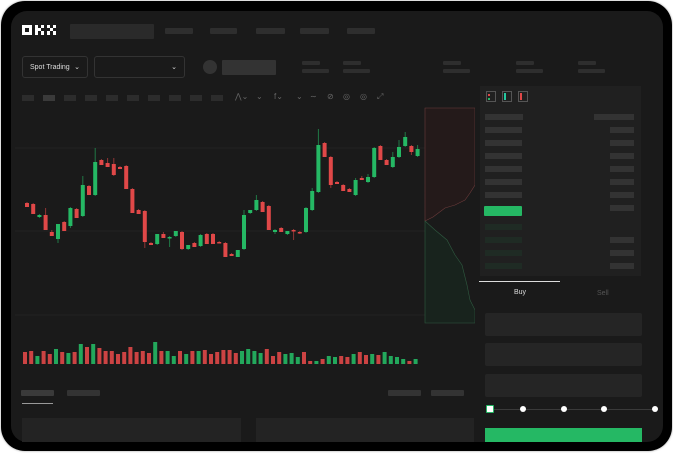 Image resolution: width=673 pixels, height=453 pixels. I want to click on orderbook-view-toggle, so click(508, 96).